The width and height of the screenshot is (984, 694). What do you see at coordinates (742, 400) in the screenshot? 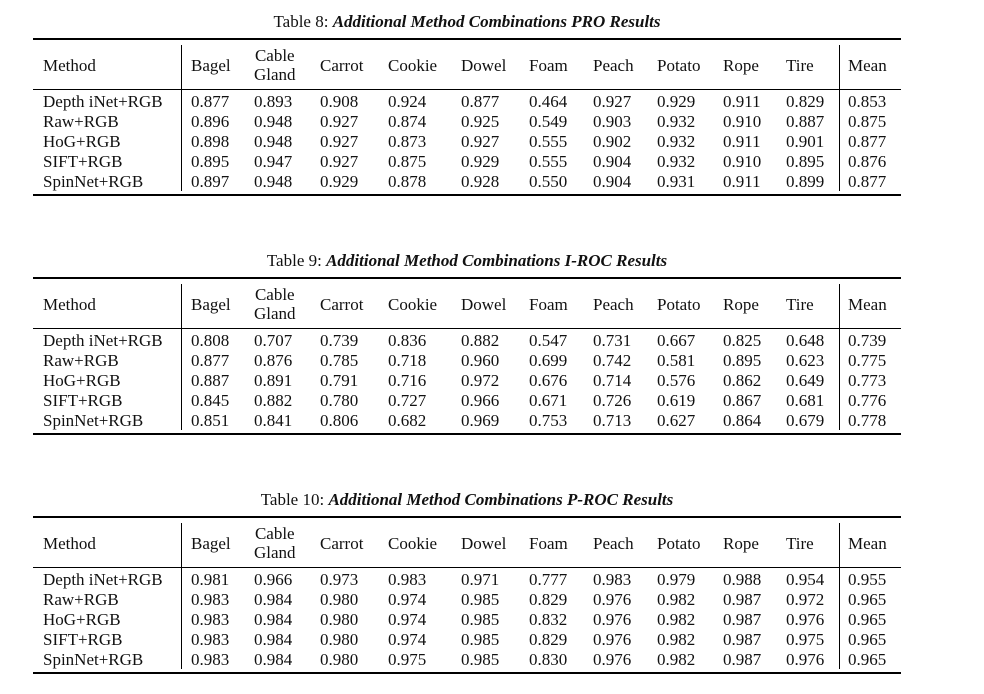
I see `table-cell: 0.867` at bounding box center [742, 400].